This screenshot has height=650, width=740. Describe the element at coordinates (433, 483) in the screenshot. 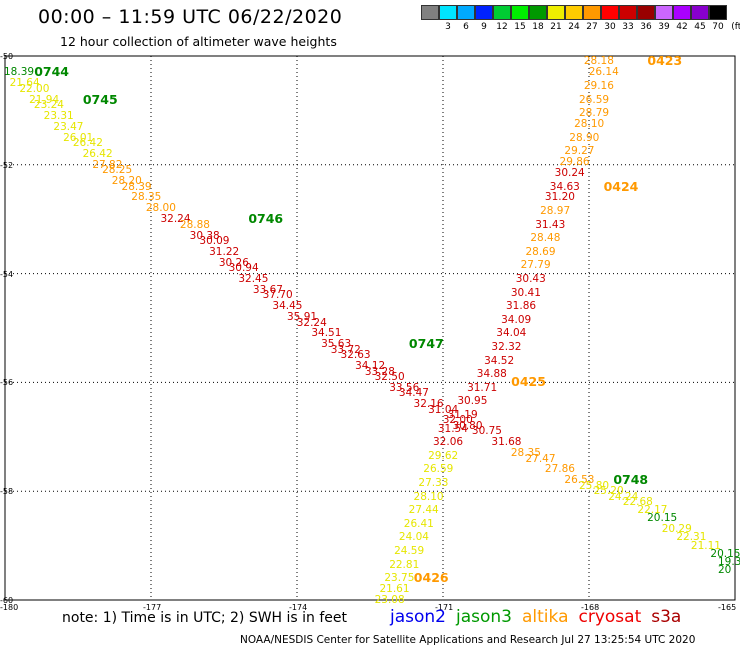

I see `wave-height-label: 27.33` at that location.